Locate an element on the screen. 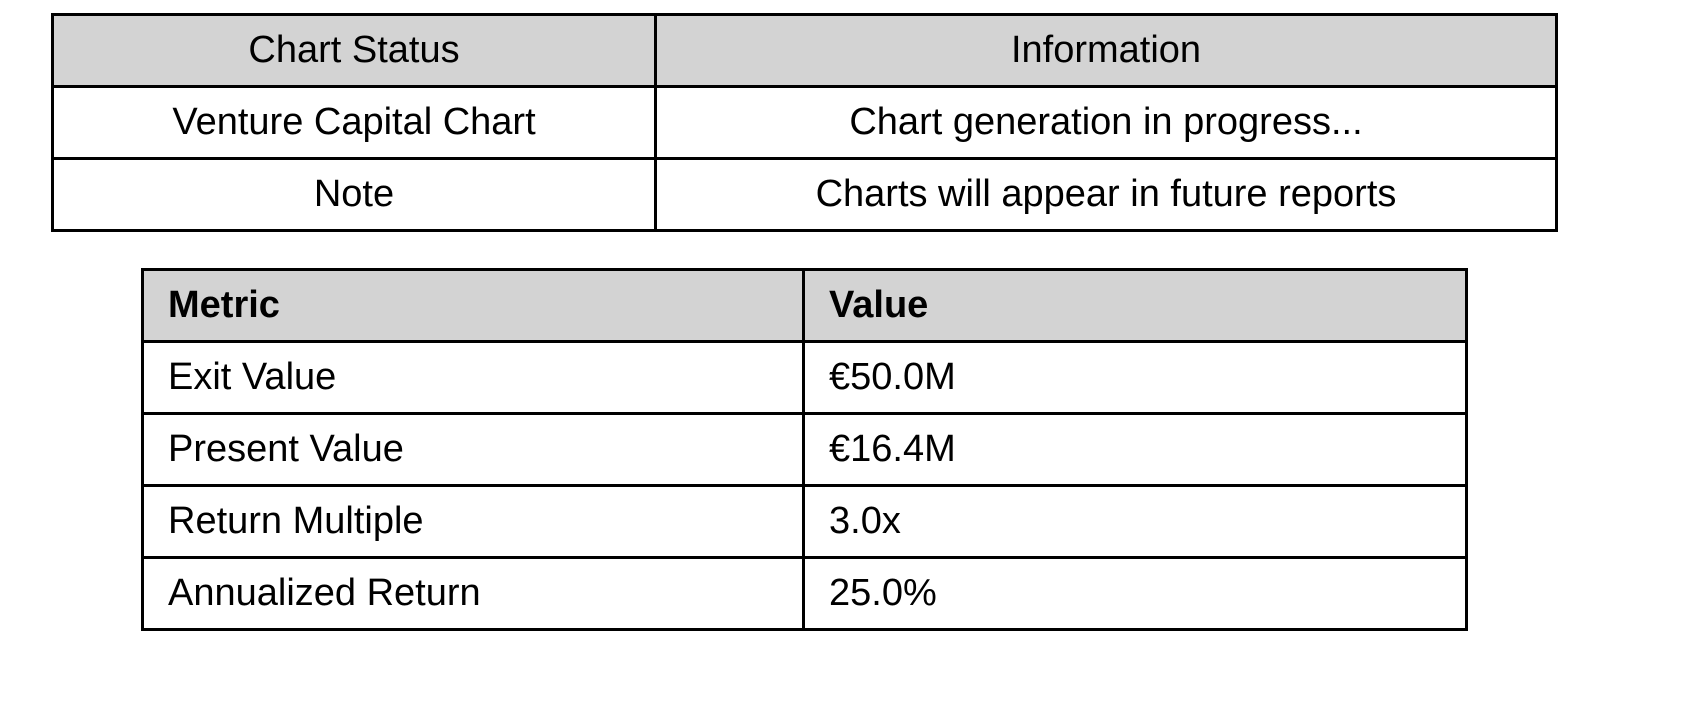 Image resolution: width=1700 pixels, height=702 pixels. table-row: Return Multiple 3.0x is located at coordinates (804, 521).